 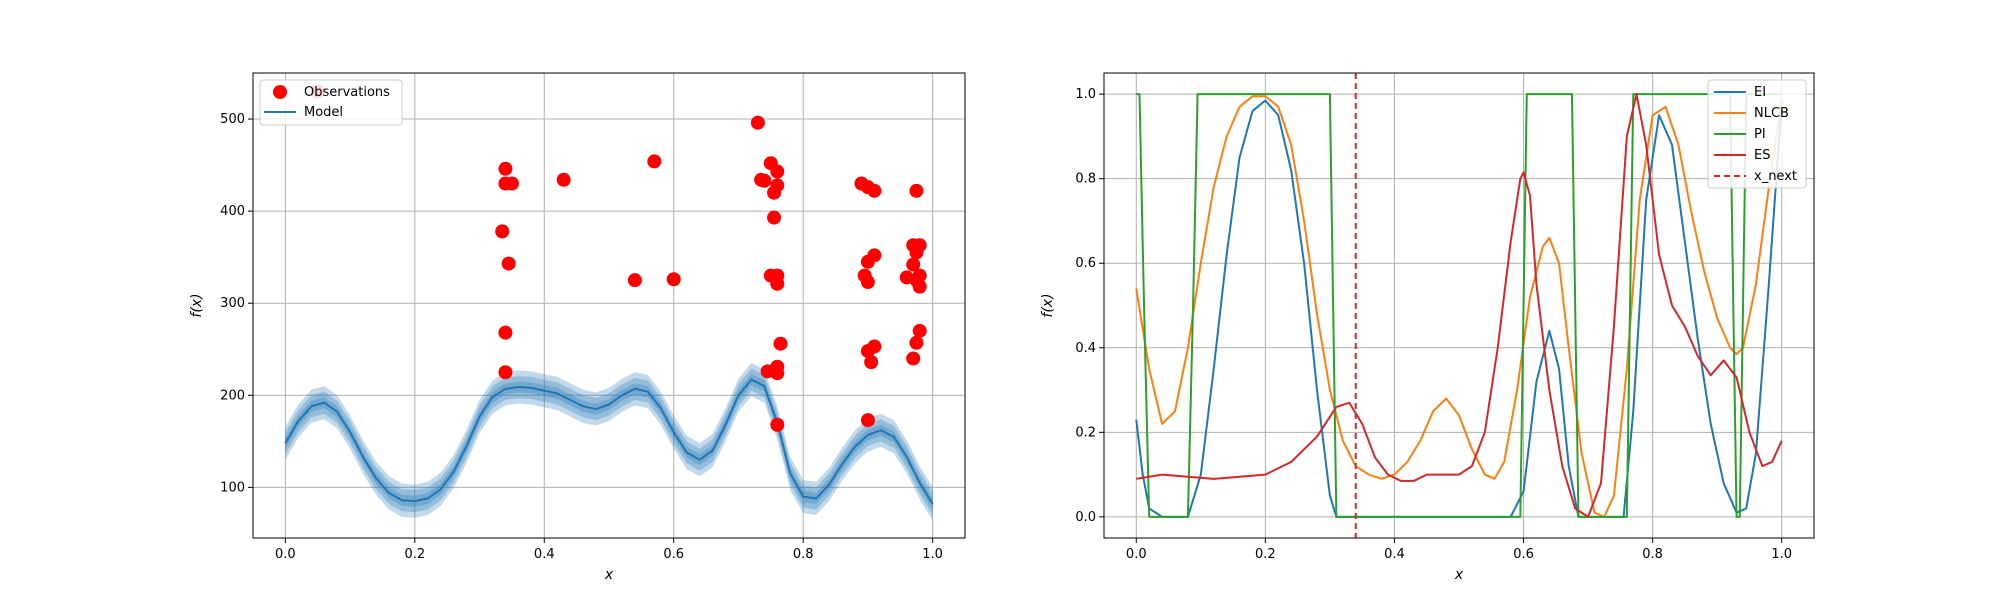 I want to click on model-confidence-bands, so click(x=609, y=442).